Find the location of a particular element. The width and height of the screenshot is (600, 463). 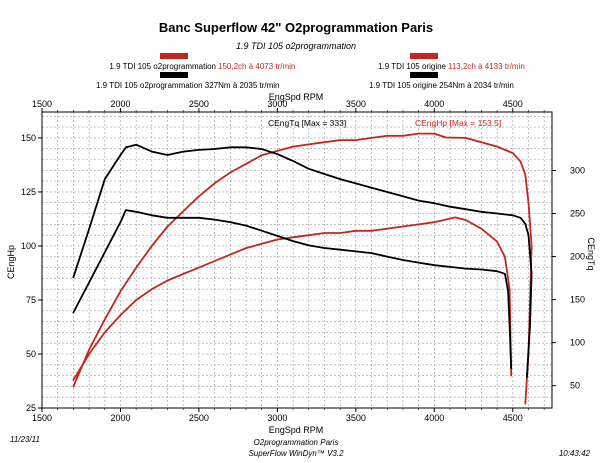

x-tick-label-top: 1500 is located at coordinates (42, 104).